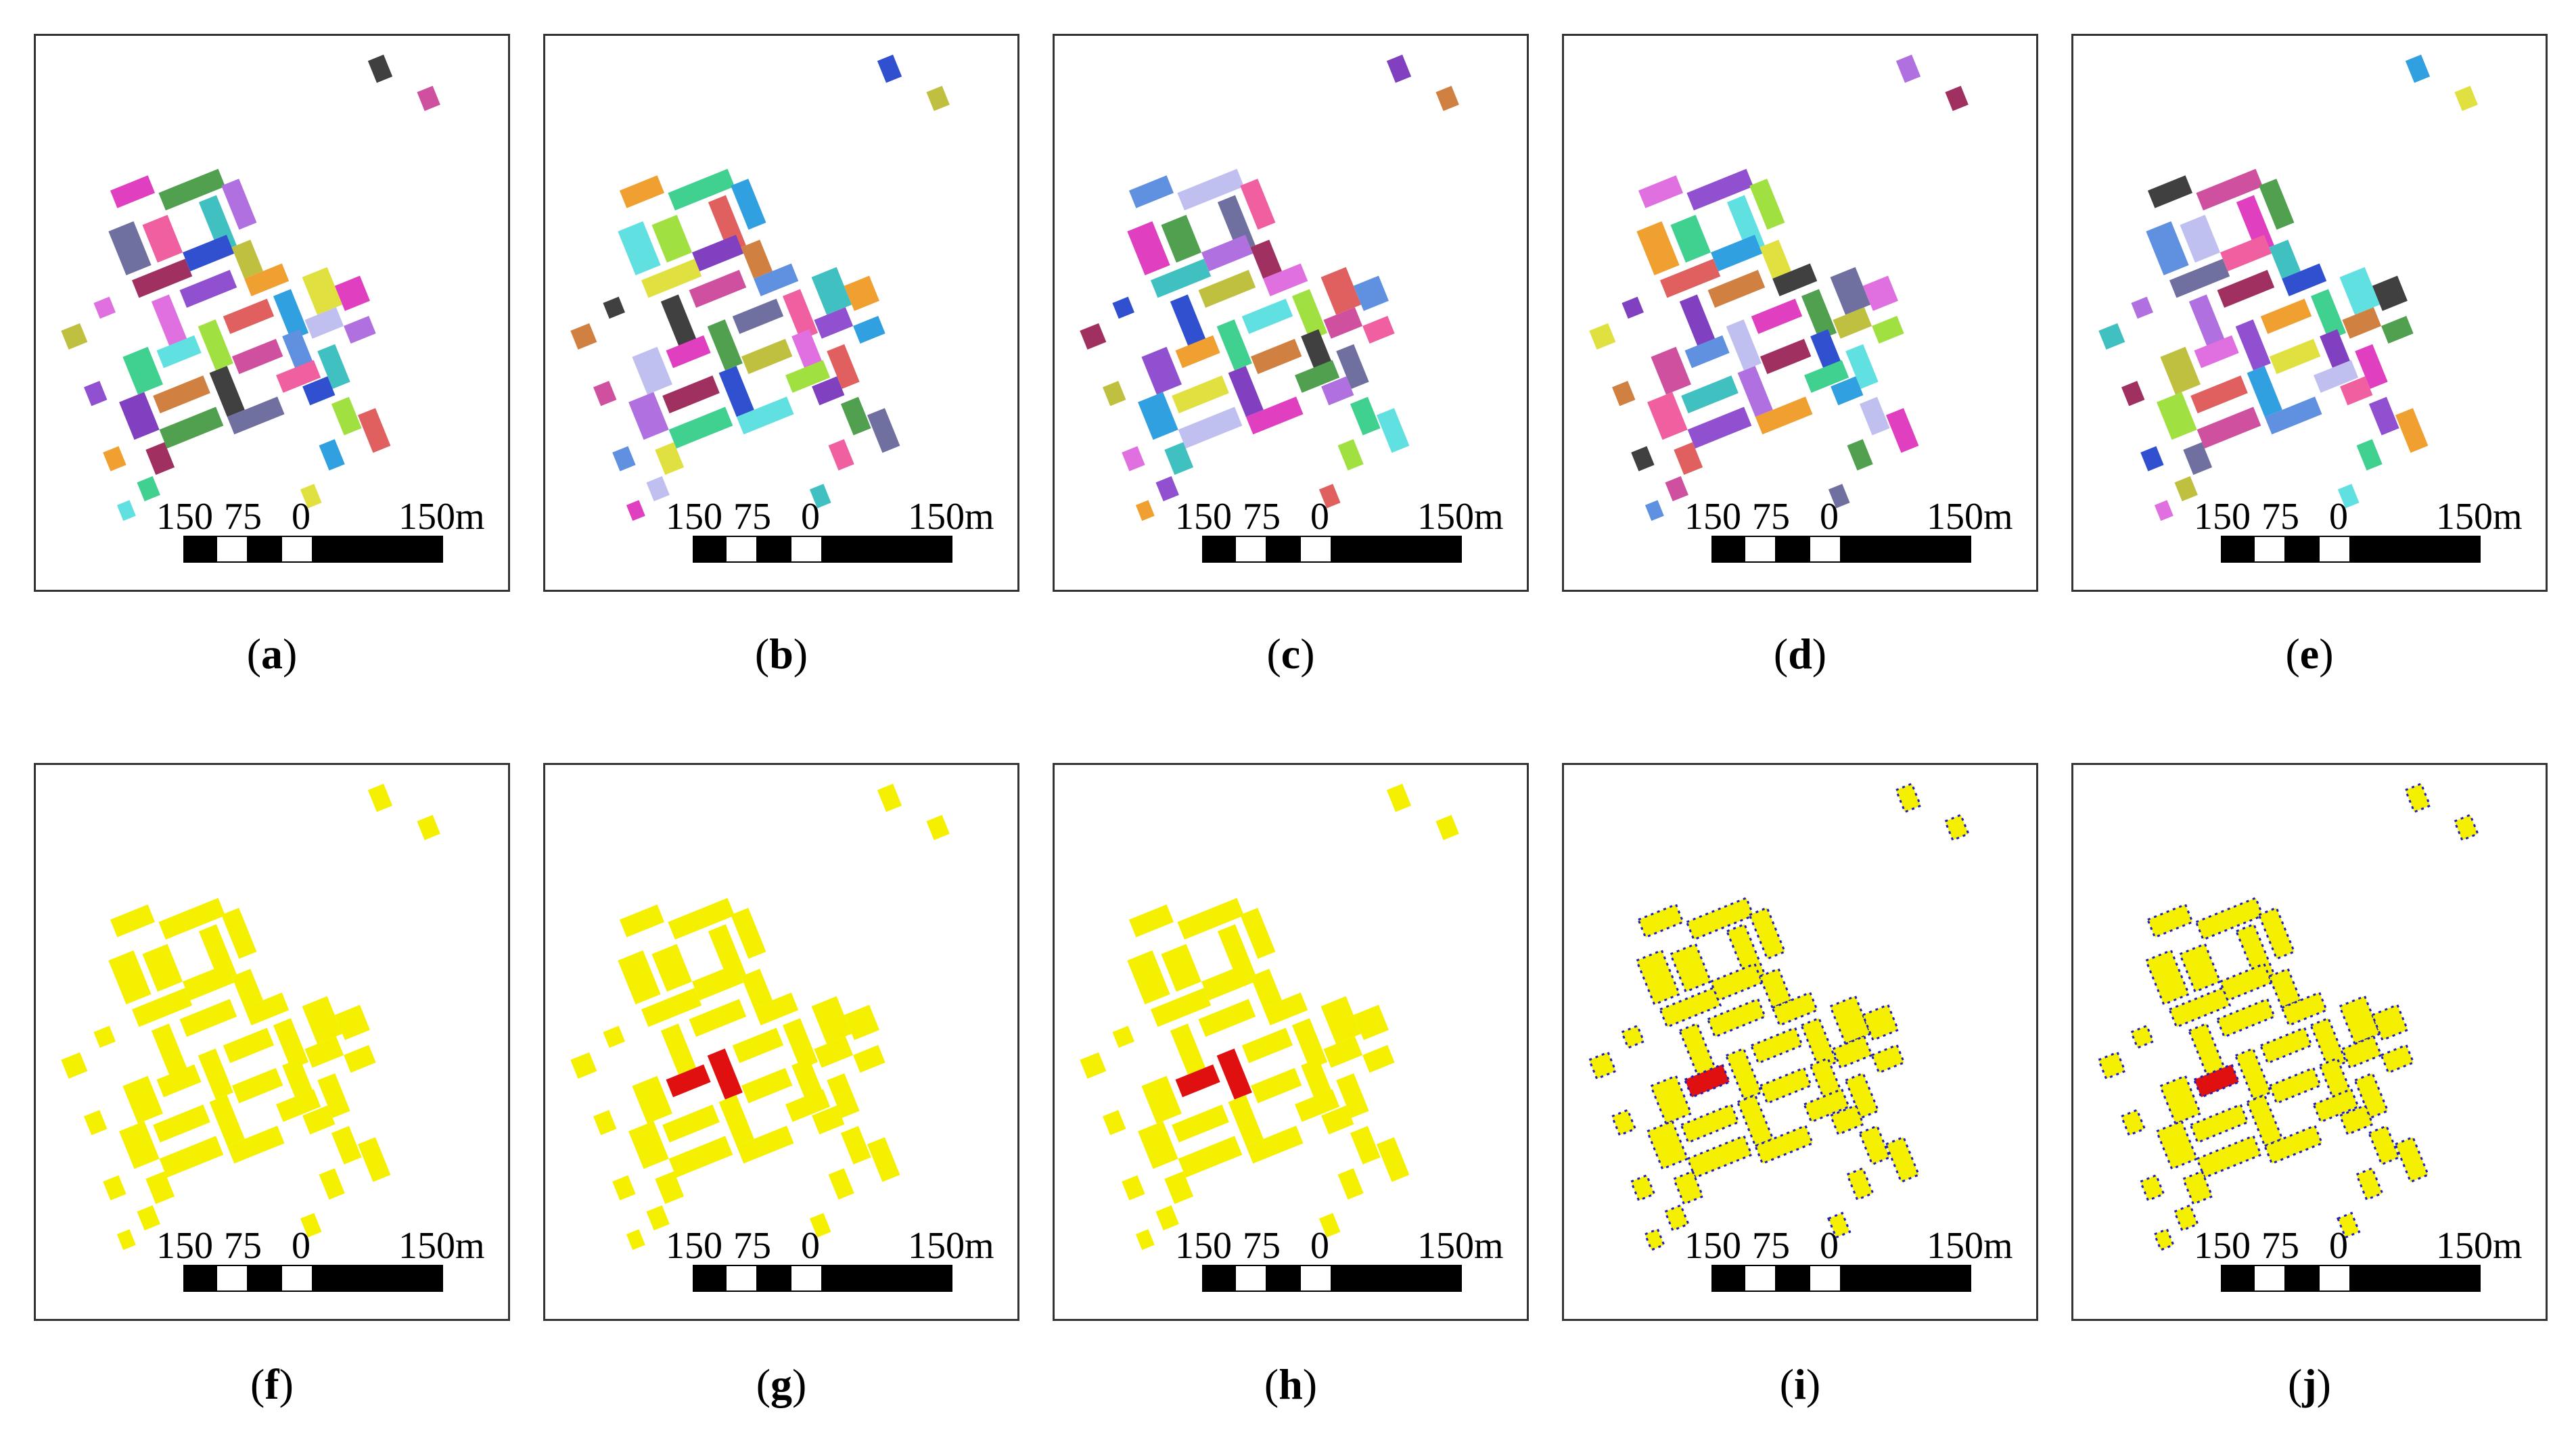 The image size is (2576, 1442). I want to click on panel-caption-i: (i), so click(1800, 1384).